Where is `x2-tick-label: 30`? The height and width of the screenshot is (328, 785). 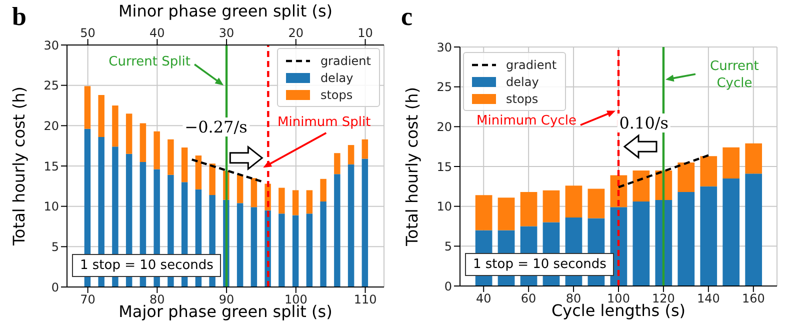
x2-tick-label: 30 is located at coordinates (226, 33).